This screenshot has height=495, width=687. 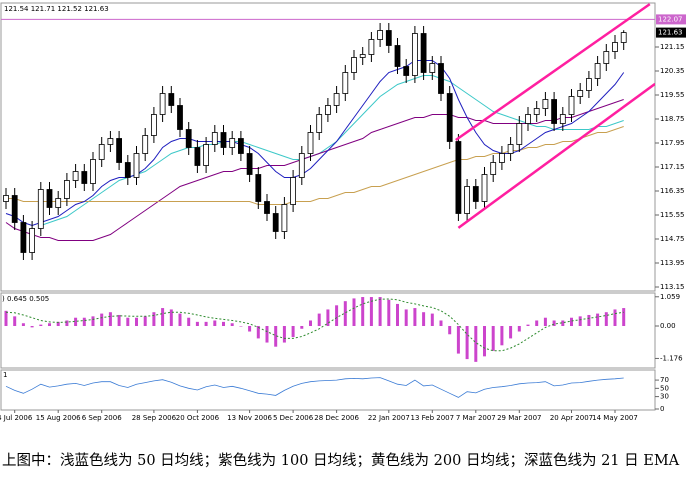 I want to click on level-label-box, so click(x=671, y=19).